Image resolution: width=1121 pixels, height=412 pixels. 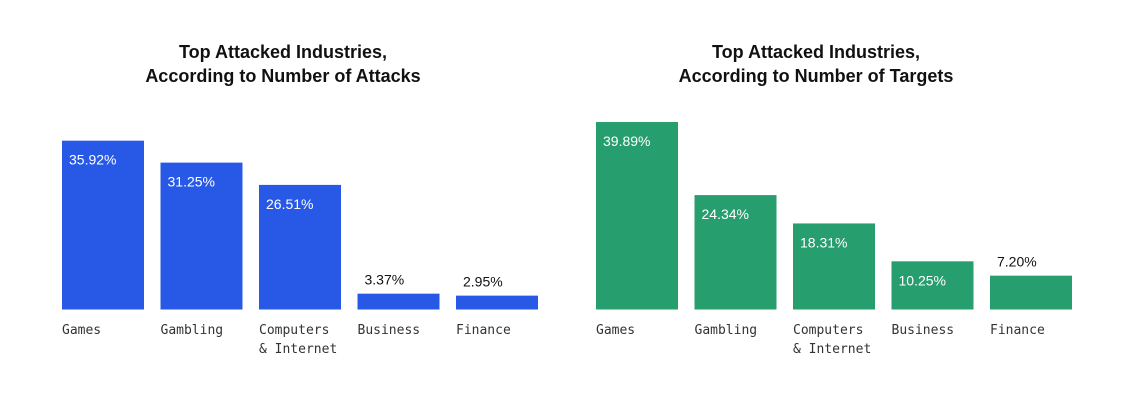 I want to click on bar-value-label: 3.37%, so click(x=385, y=280).